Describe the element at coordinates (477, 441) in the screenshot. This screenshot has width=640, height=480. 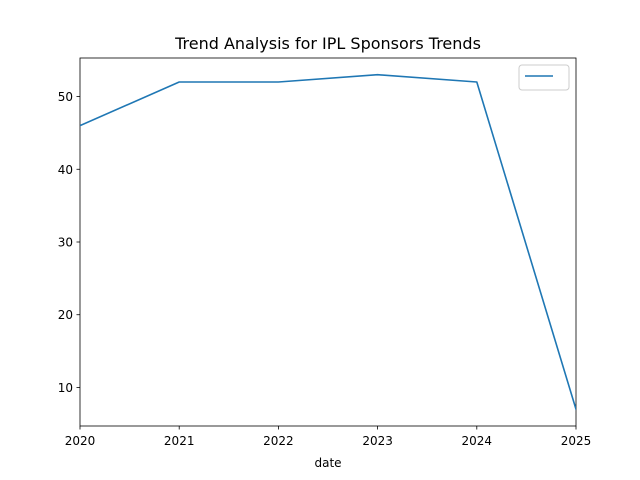
I see `x-tick-label: 2024` at that location.